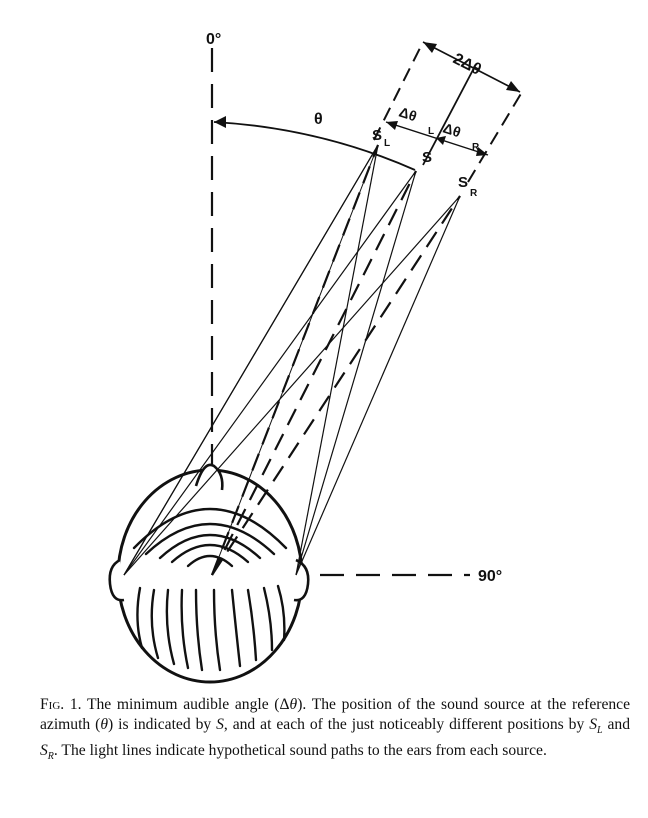 This screenshot has height=818, width=648. I want to click on zero-degree-label: 0°, so click(213, 39).